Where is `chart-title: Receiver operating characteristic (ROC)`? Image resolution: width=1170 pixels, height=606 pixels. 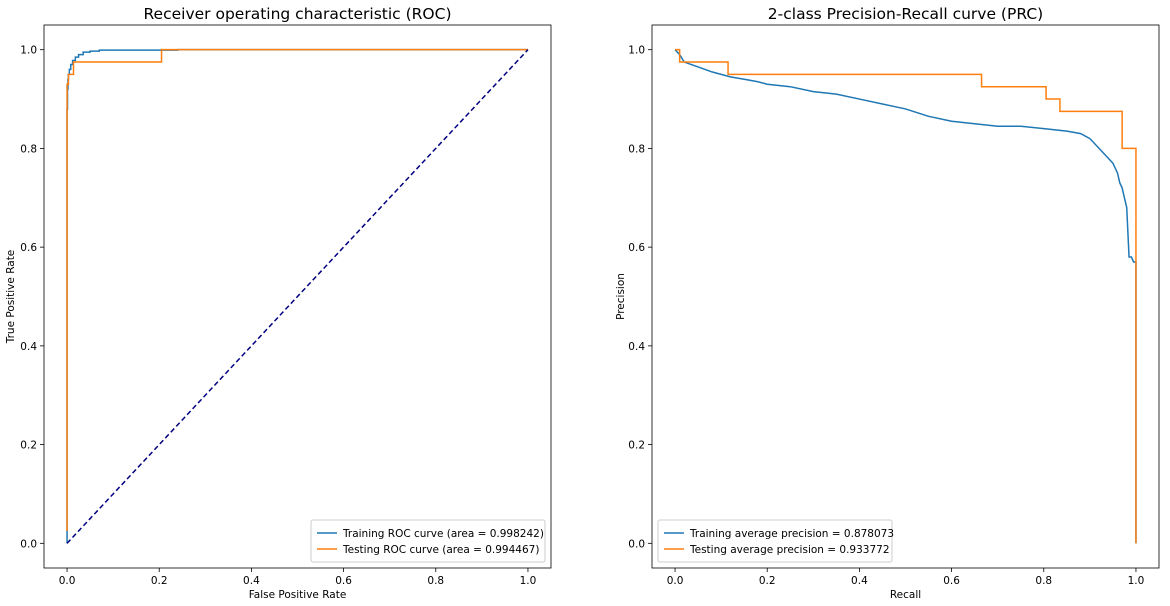 chart-title: Receiver operating characteristic (ROC) is located at coordinates (297, 14).